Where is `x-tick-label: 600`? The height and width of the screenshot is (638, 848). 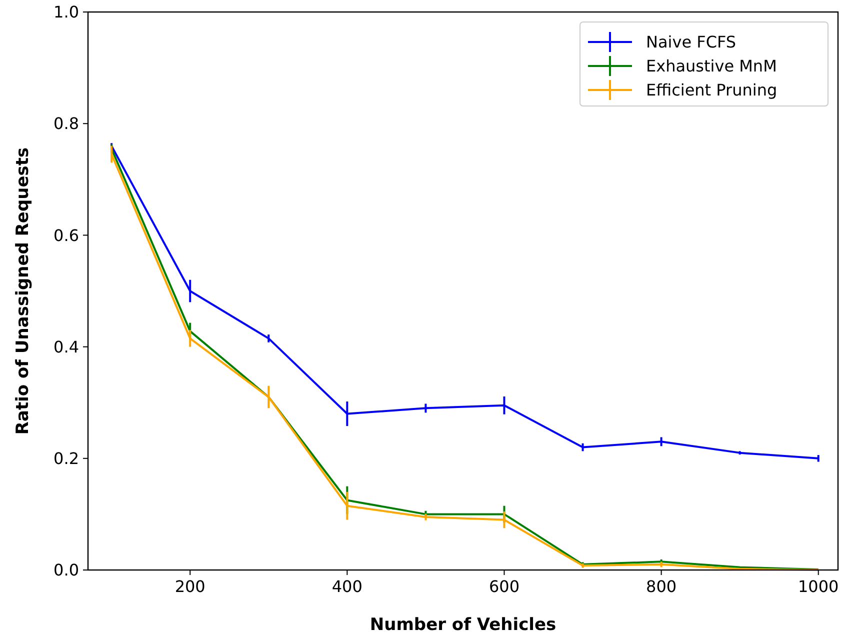 x-tick-label: 600 is located at coordinates (504, 586).